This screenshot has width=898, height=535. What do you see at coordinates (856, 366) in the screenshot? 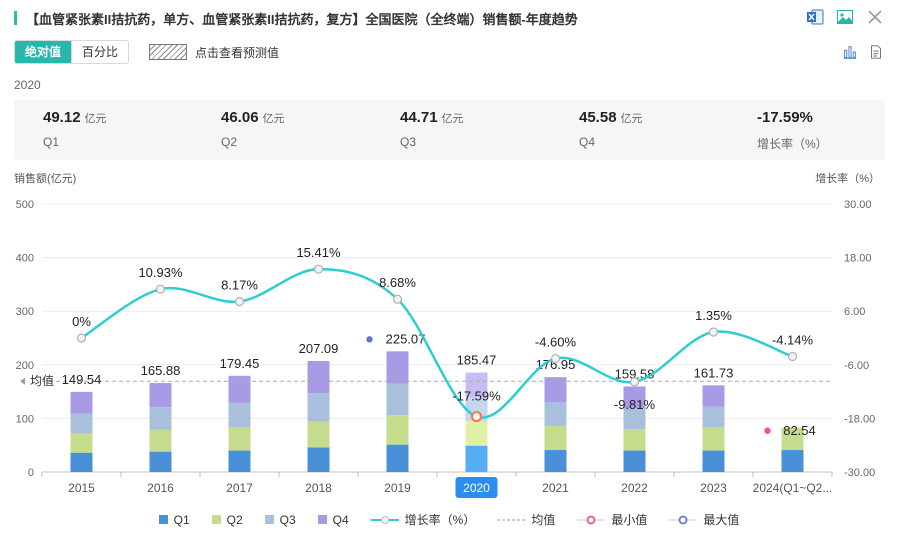
I see `y-right-tick-label: -6.00` at bounding box center [856, 366].